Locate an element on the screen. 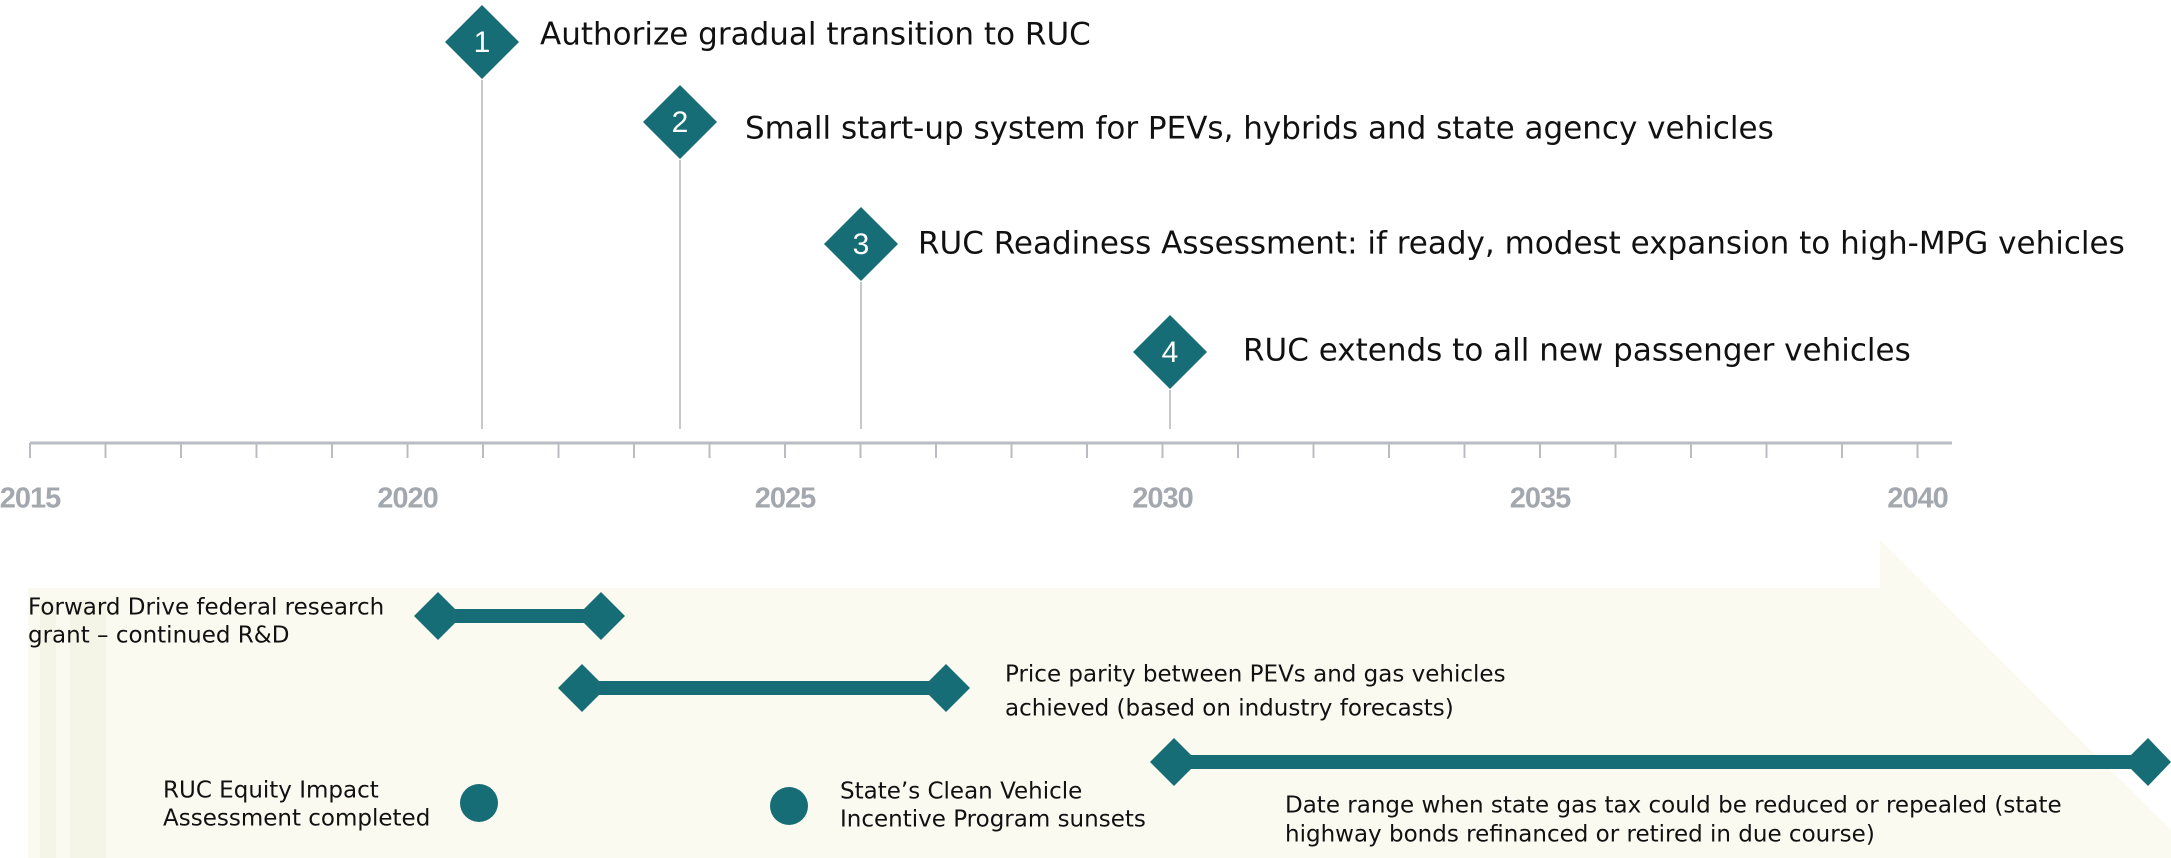  range-label: Forward Drive federal research is located at coordinates (206, 608).